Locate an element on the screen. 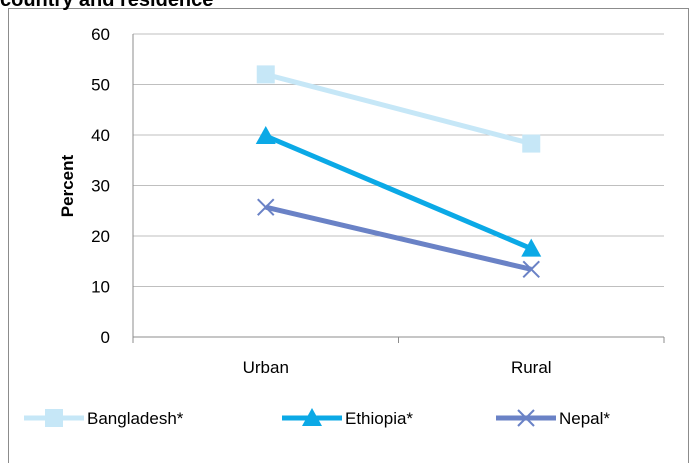  legend: Bangladesh* Ethiopia* Nepal* is located at coordinates (317, 418).